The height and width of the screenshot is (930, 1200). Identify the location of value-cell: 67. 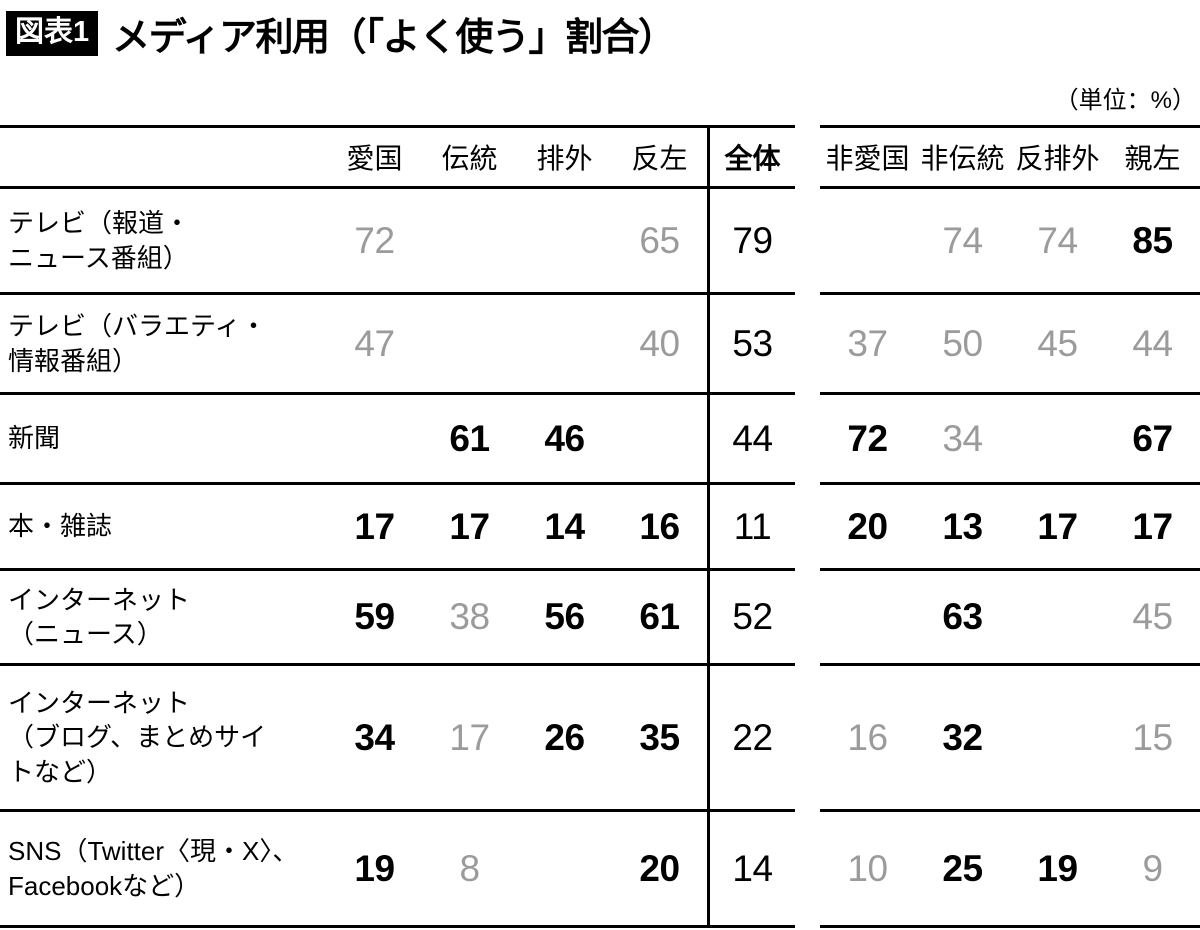
(1152, 440).